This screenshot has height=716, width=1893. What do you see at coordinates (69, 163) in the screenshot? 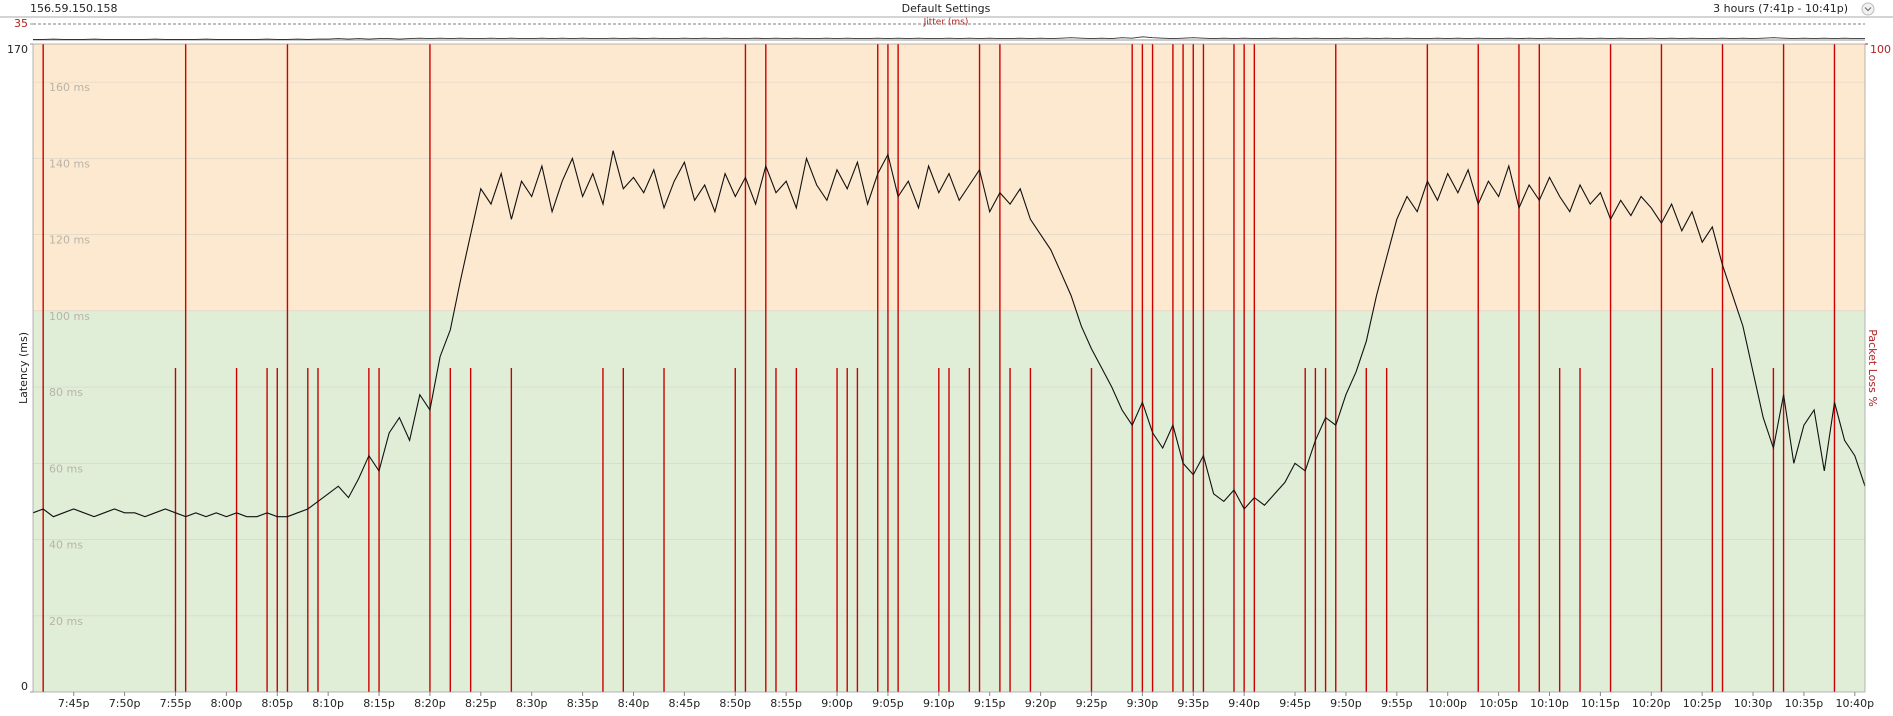
I see `y-tick-label: 140 ms` at bounding box center [69, 163].